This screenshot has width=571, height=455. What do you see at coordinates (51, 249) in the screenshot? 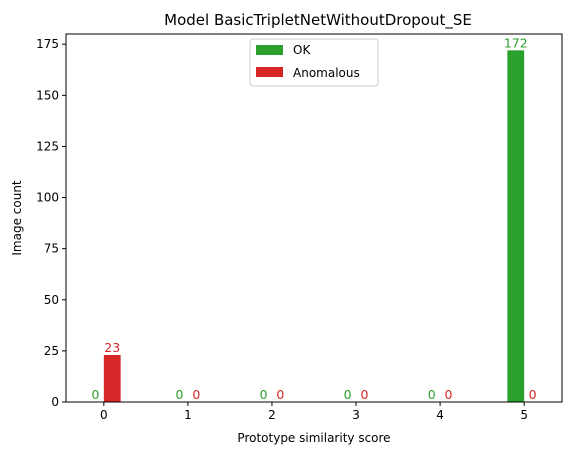
I see `y-tick-label: 75` at bounding box center [51, 249].